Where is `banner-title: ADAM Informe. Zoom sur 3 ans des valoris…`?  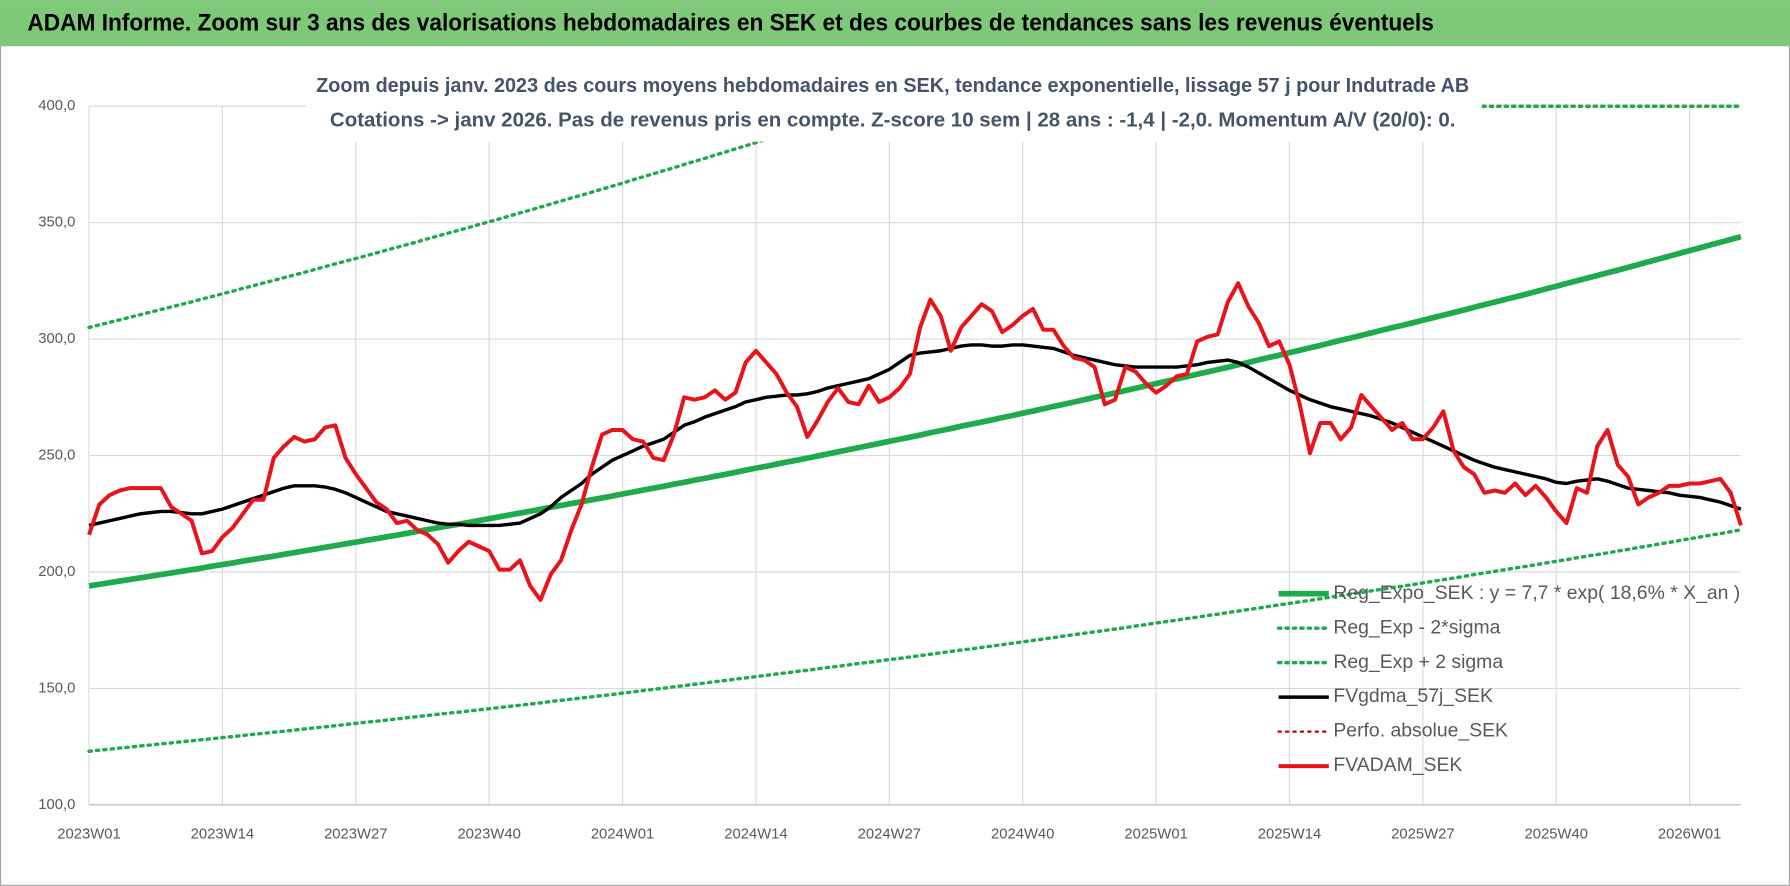
banner-title: ADAM Informe. Zoom sur 3 ans des valoris… is located at coordinates (730, 22).